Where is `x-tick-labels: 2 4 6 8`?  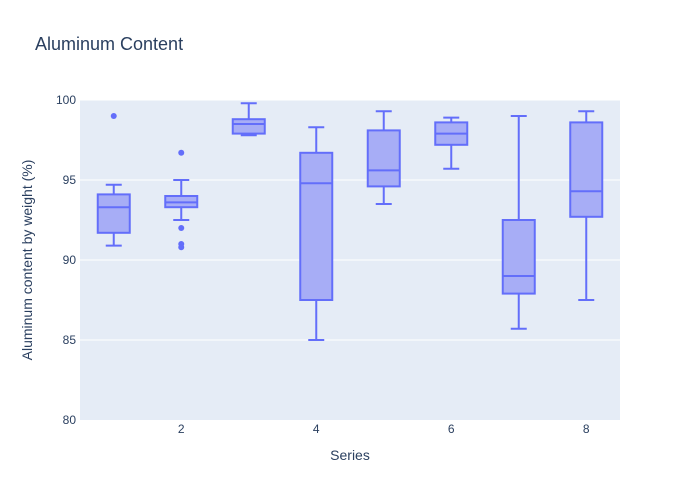 x-tick-labels: 2 4 6 8 is located at coordinates (384, 429).